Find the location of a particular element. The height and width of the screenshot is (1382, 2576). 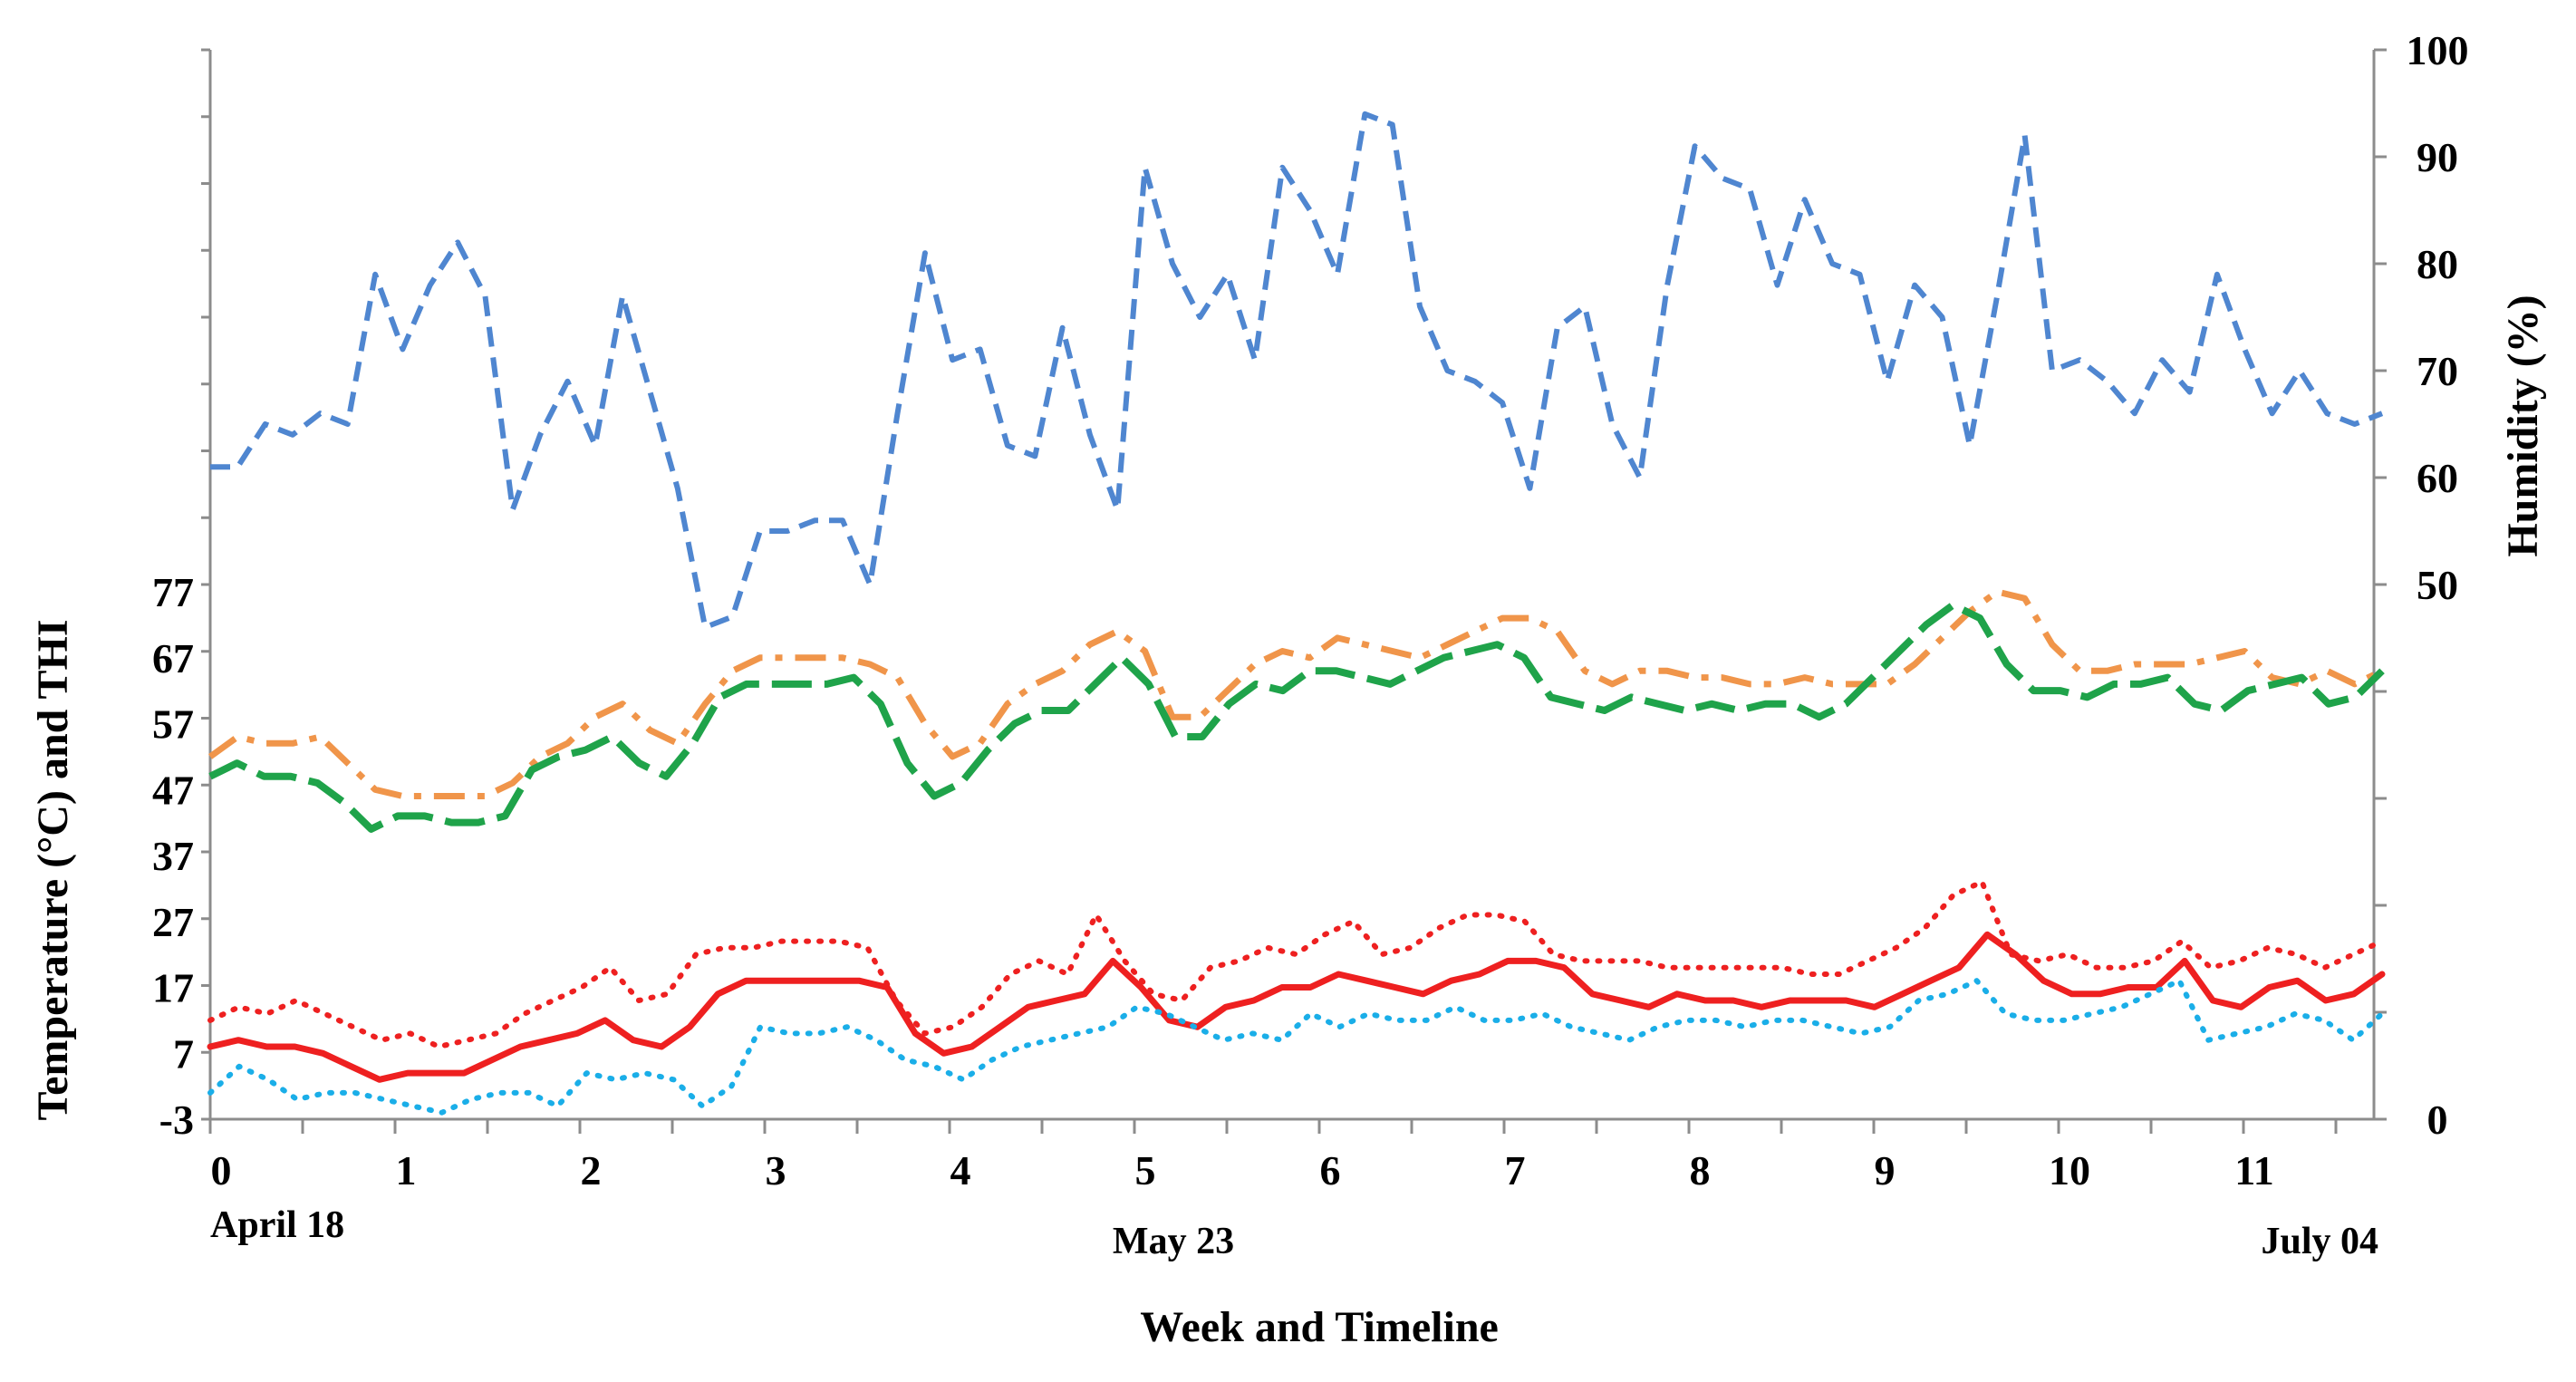

right-tick-label: 100 is located at coordinates (2438, 50).